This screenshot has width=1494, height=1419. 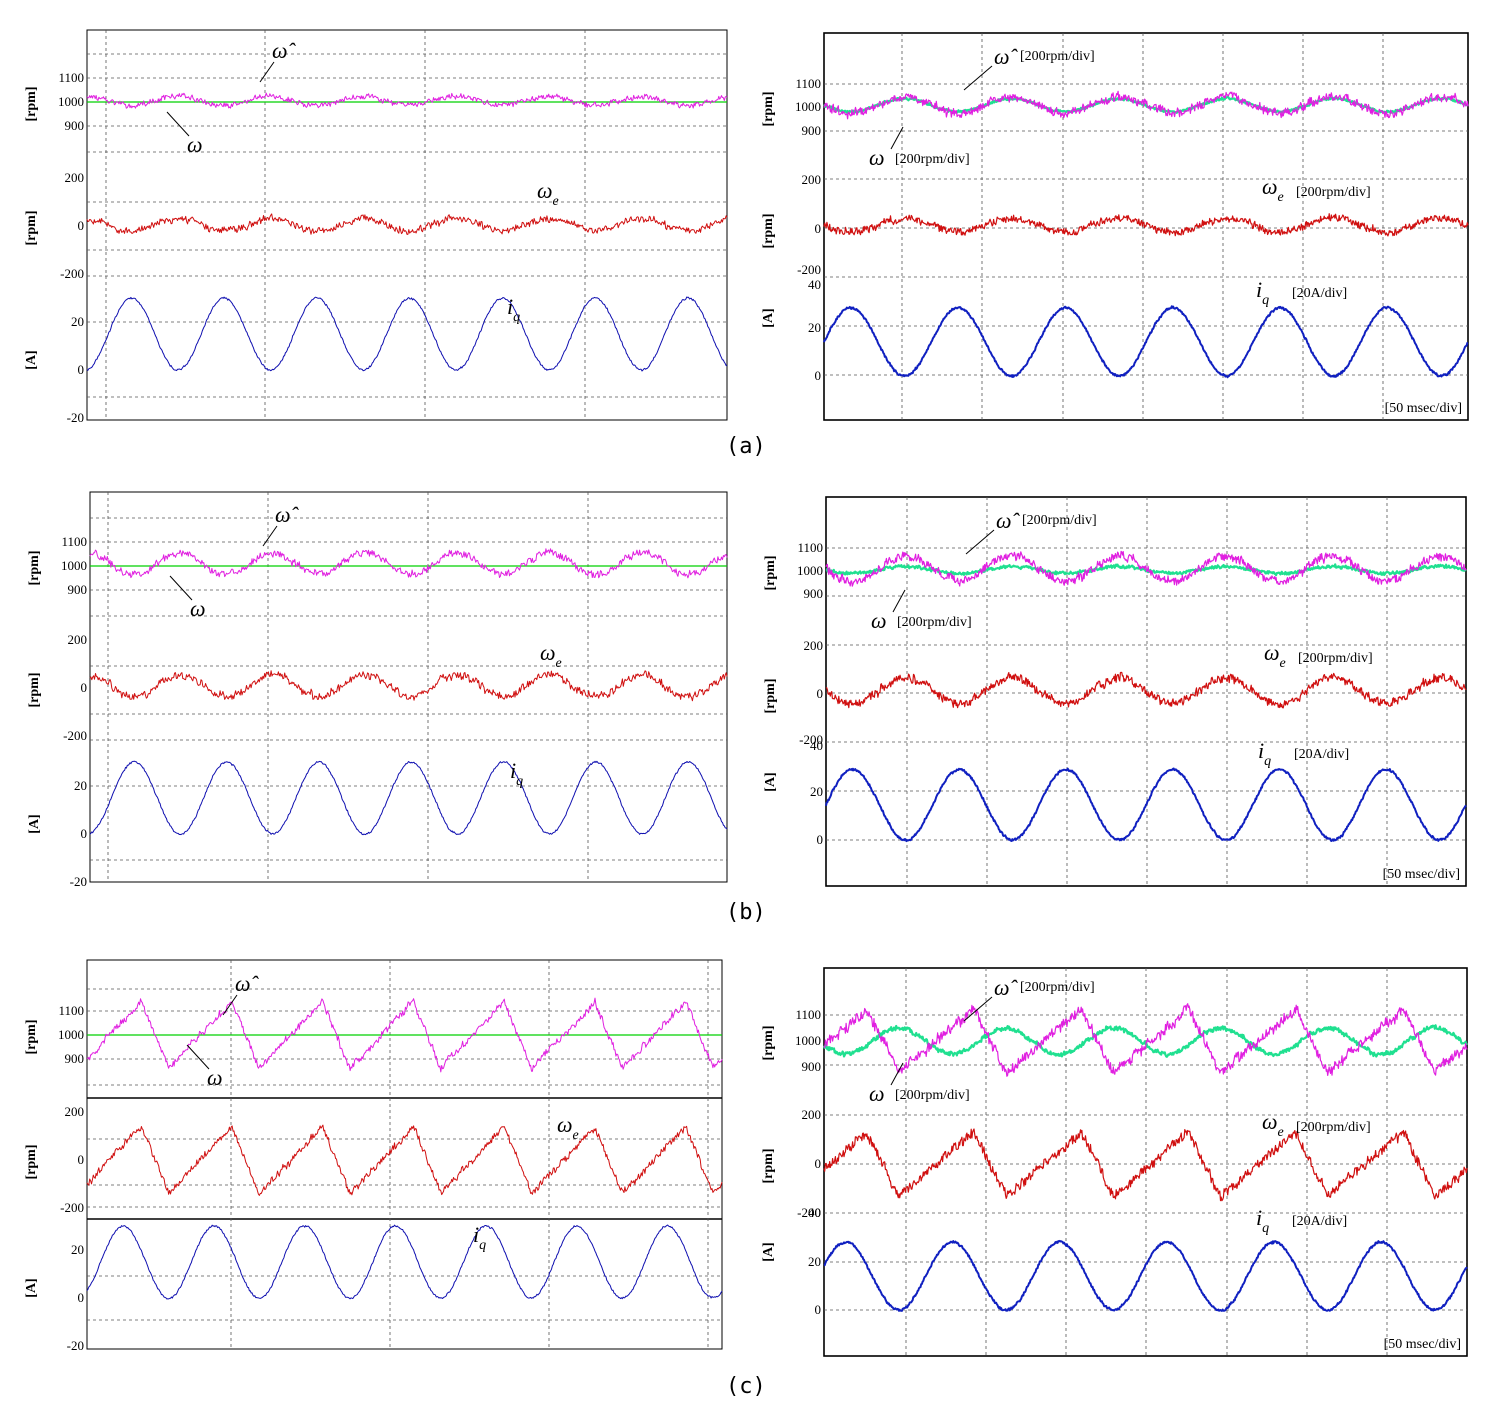 What do you see at coordinates (978, 1009) in the screenshot?
I see `c-exp-speed-est-pointer` at bounding box center [978, 1009].